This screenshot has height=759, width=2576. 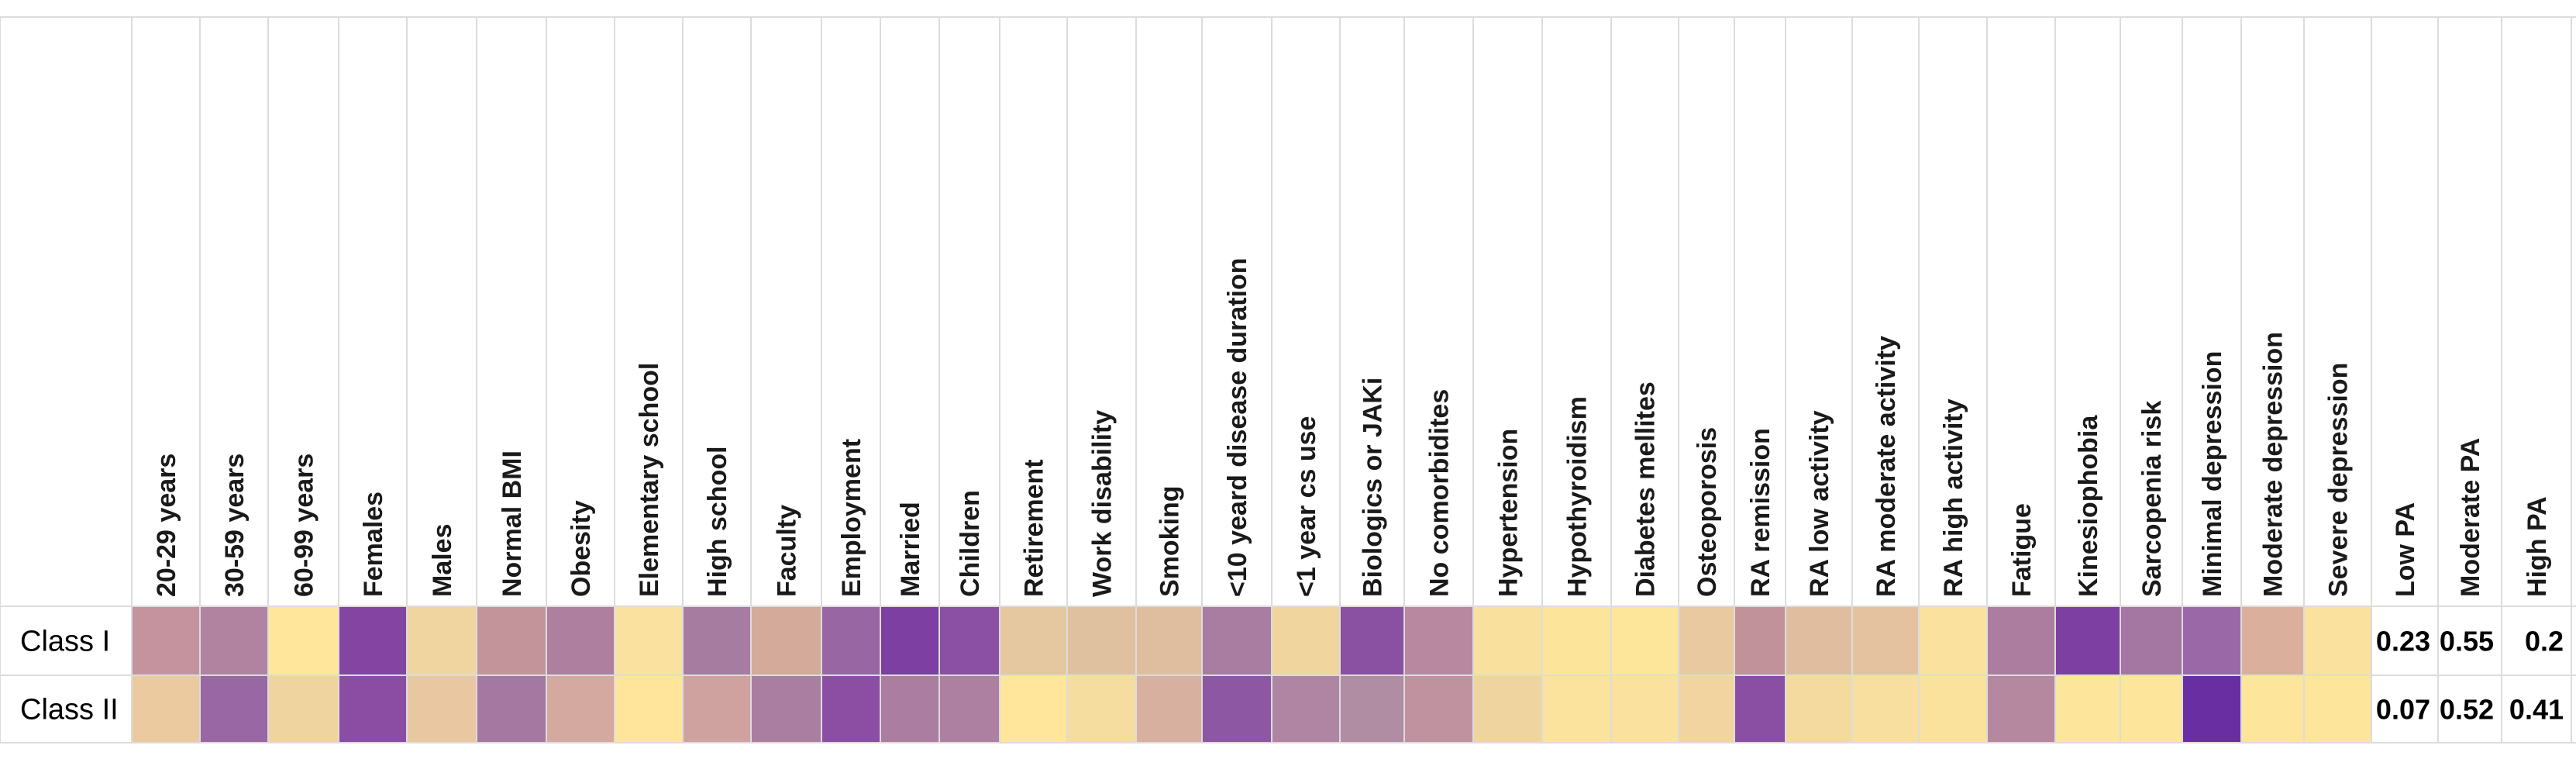 What do you see at coordinates (2537, 546) in the screenshot?
I see `column-label: High PA` at bounding box center [2537, 546].